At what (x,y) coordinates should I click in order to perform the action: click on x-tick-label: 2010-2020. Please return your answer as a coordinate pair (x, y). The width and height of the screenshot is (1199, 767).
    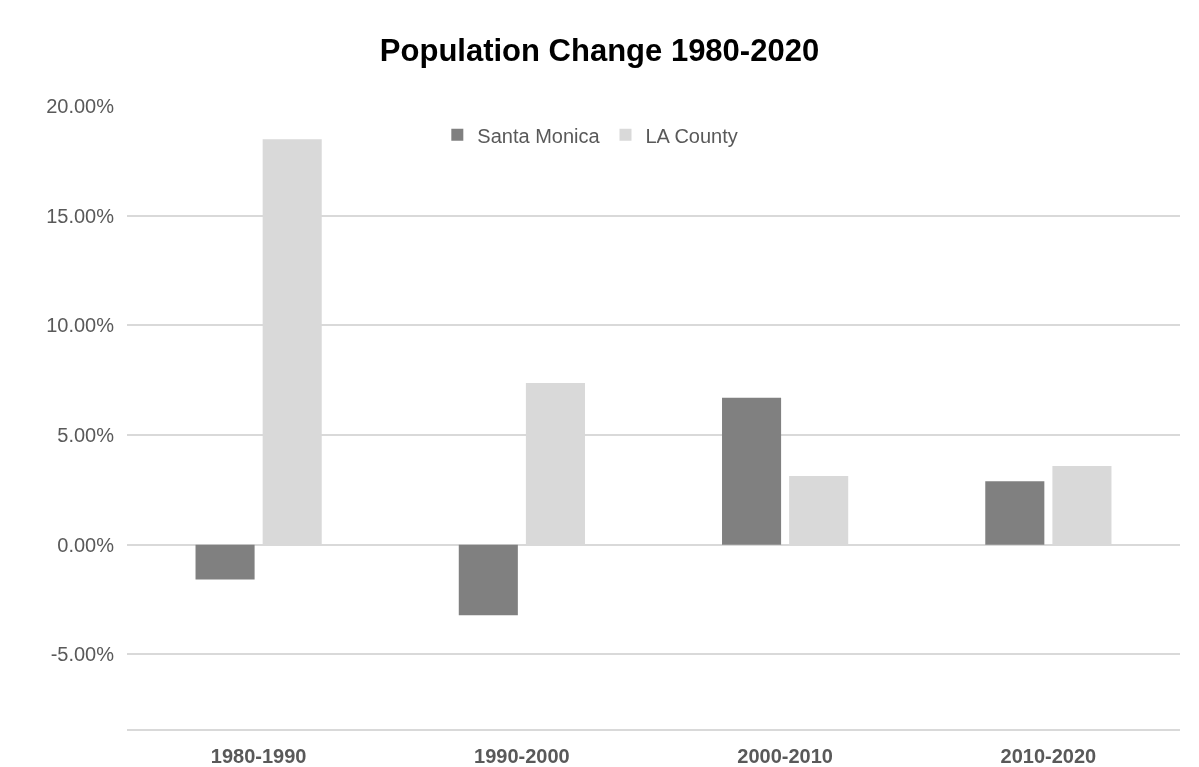
    Looking at the image, I should click on (1048, 756).